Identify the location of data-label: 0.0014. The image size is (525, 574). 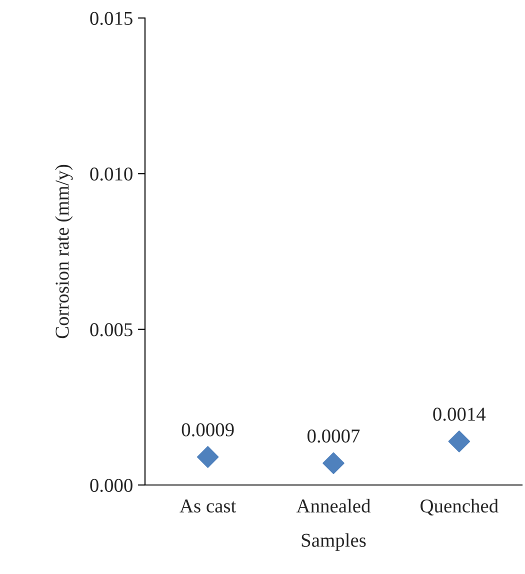
(459, 414).